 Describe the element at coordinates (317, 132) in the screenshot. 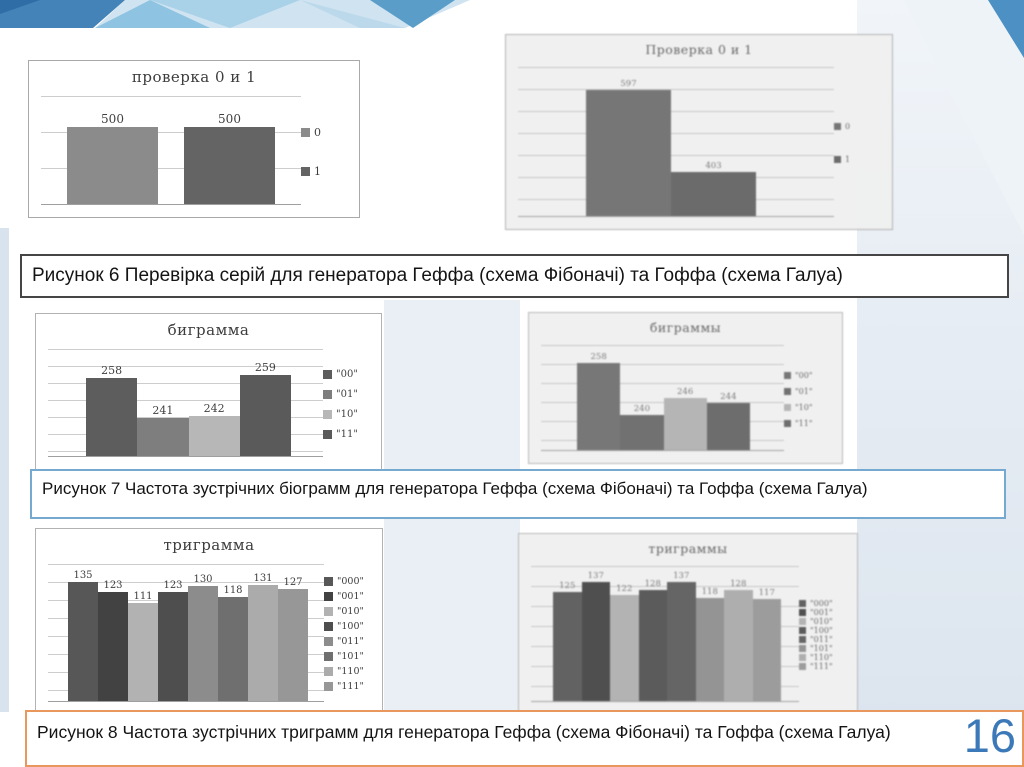

I see `legend-label: 0` at that location.